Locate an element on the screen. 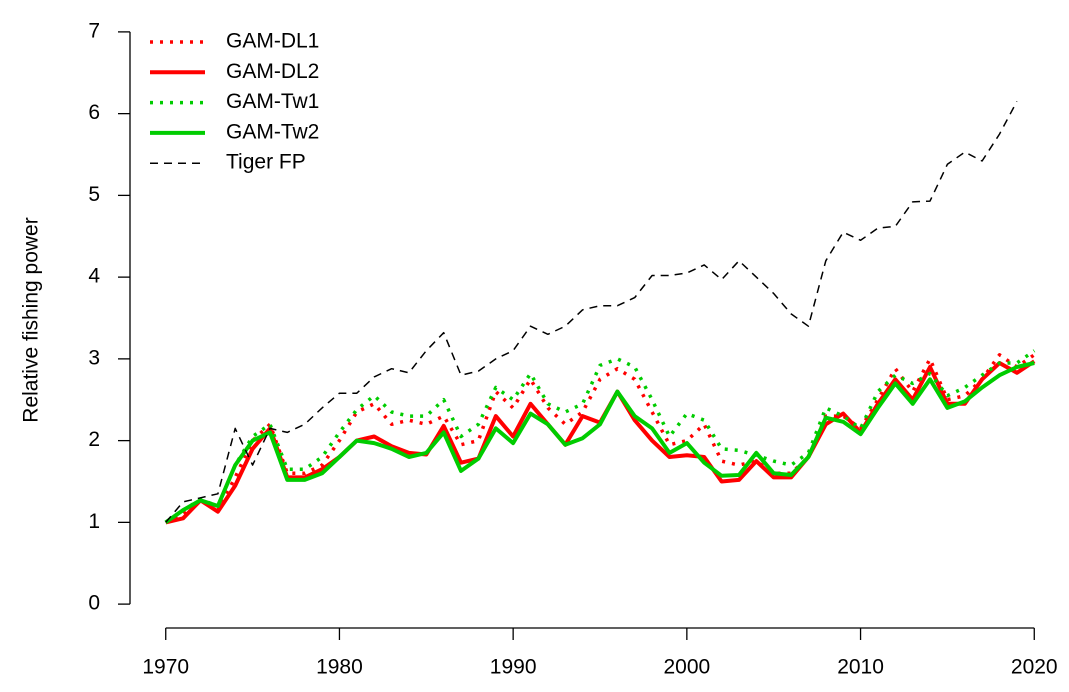  y-axis-label: Relative fishing power is located at coordinates (31, 319).